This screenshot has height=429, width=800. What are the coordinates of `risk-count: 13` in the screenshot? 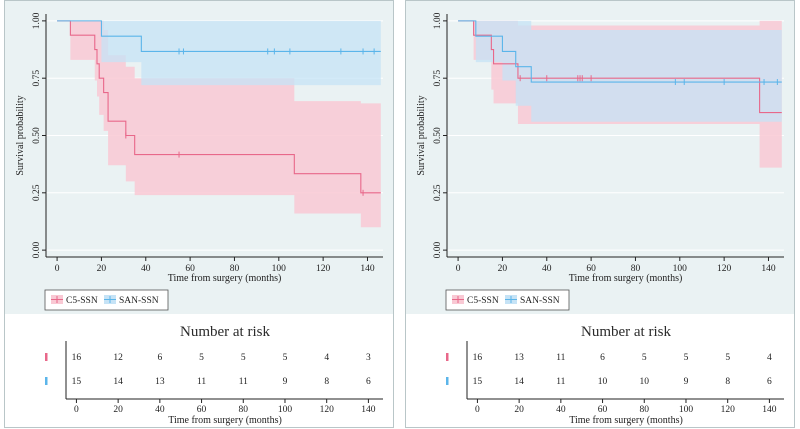 It's located at (160, 382).